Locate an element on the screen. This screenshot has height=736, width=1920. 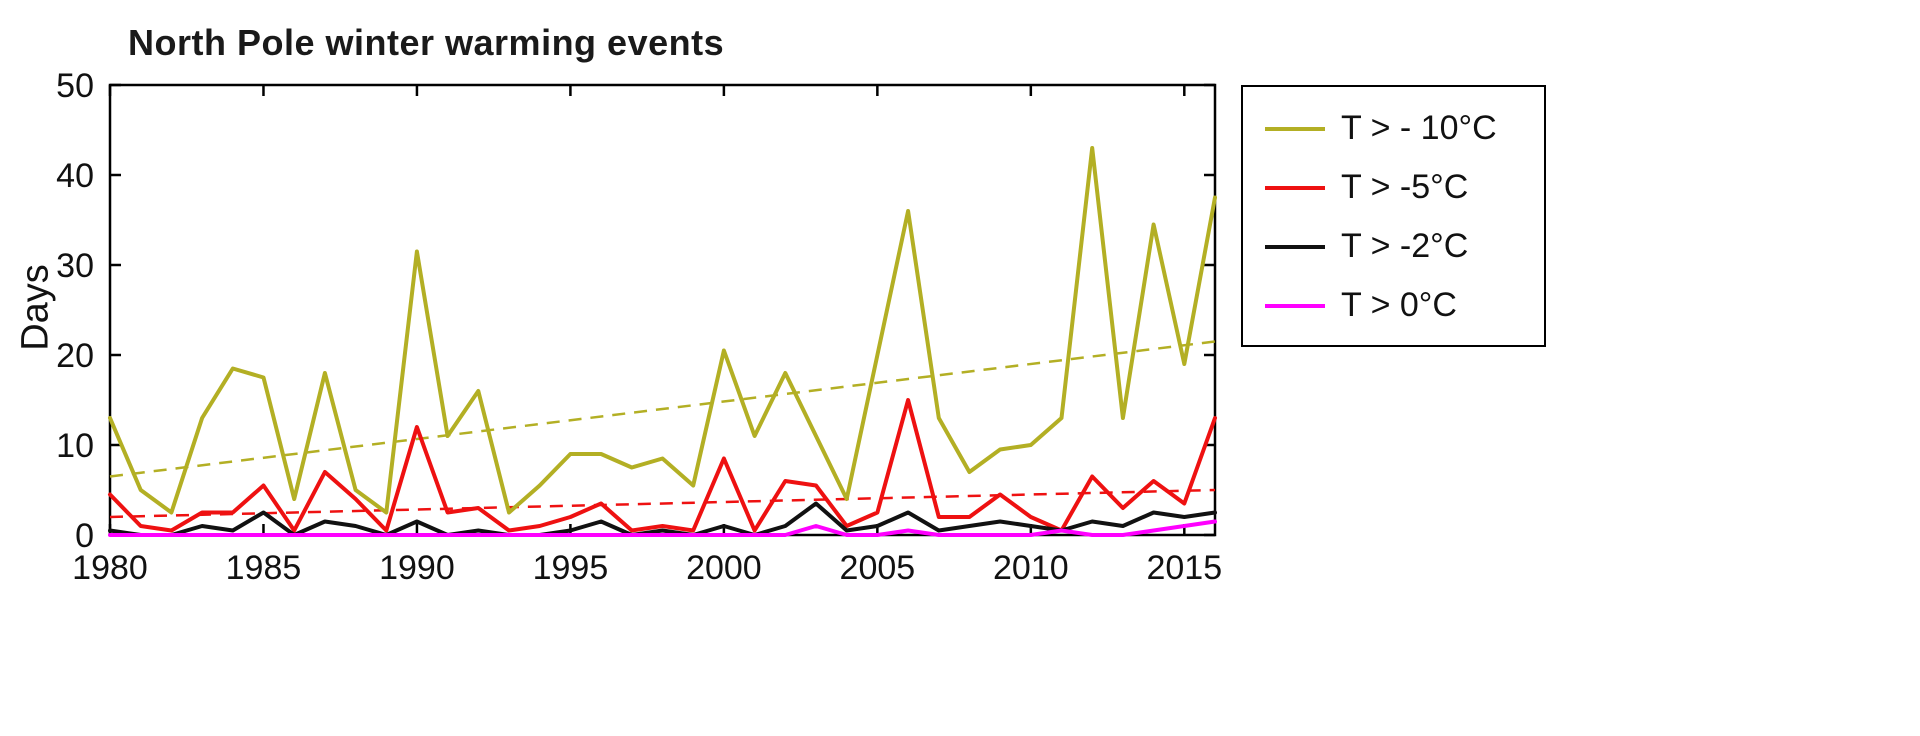
legend-label: T > -2°C is located at coordinates (1405, 246).